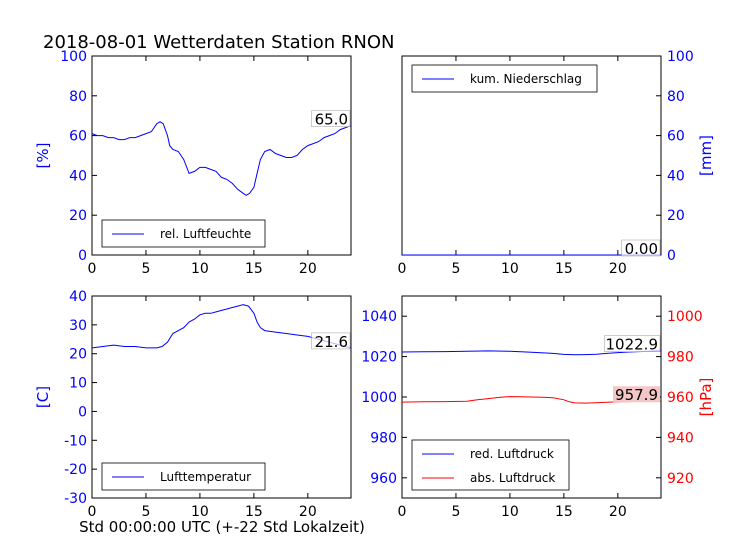  I want to click on y-tick-label: -30, so click(75, 499).